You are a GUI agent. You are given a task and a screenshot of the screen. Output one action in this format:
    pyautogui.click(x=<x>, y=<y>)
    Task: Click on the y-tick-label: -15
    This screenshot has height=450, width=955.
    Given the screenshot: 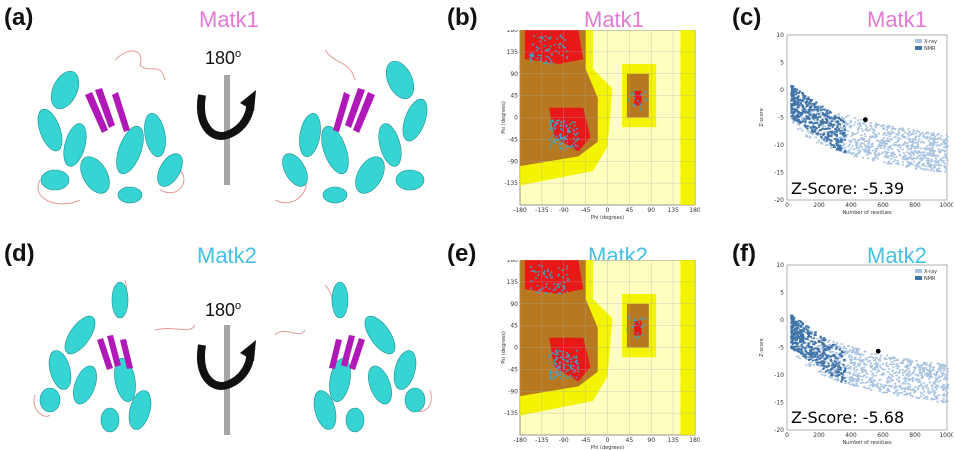 What is the action you would take?
    pyautogui.click(x=779, y=403)
    